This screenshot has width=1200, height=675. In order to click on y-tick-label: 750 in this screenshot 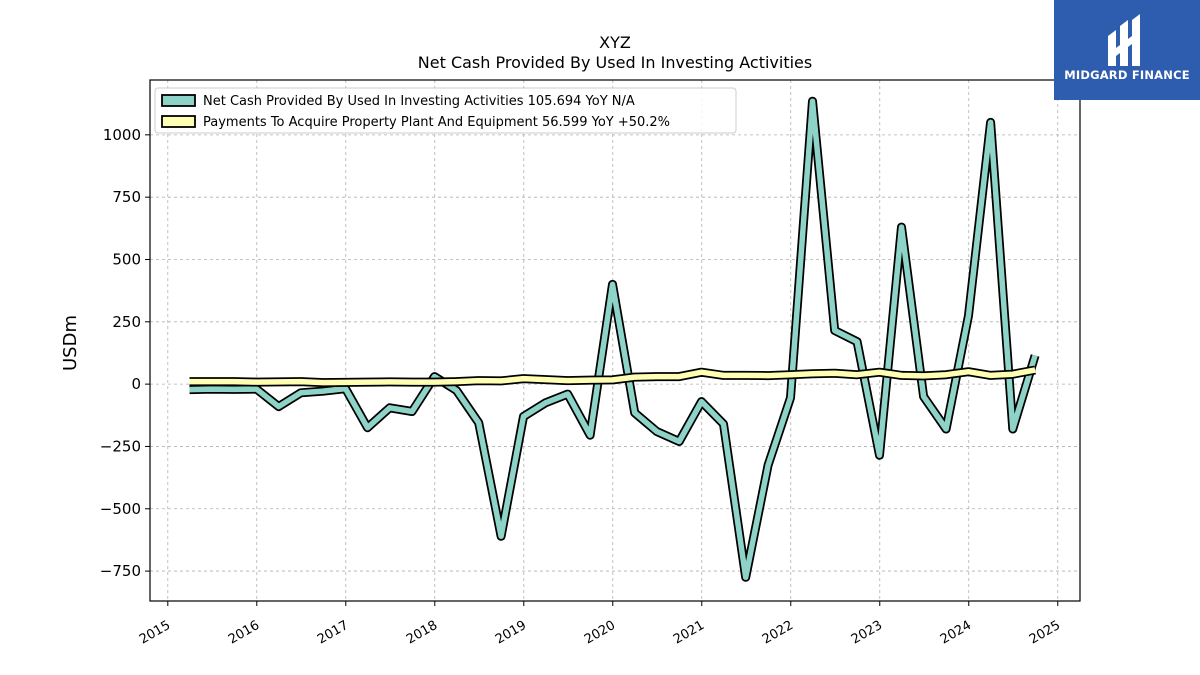, I will do `click(126, 197)`.